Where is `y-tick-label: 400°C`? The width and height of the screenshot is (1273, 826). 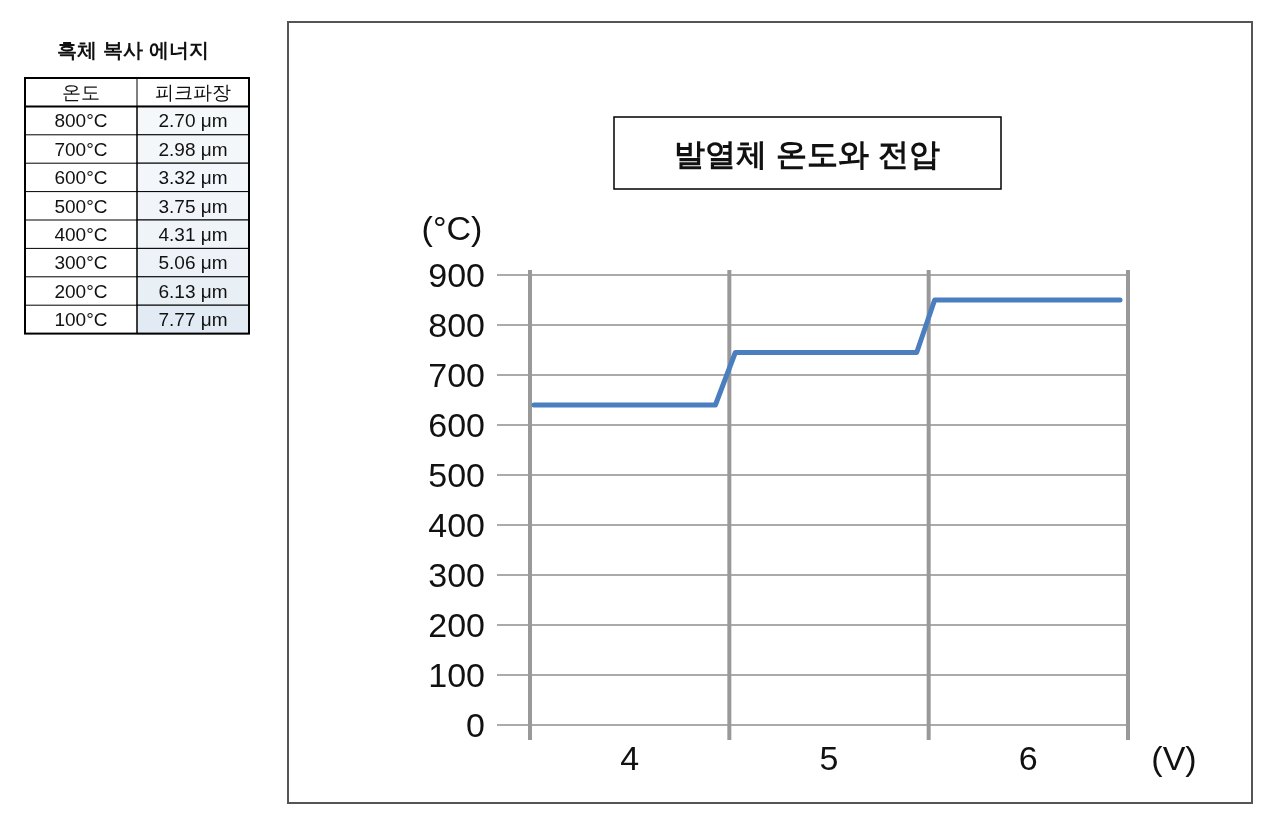 y-tick-label: 400°C is located at coordinates (81, 234).